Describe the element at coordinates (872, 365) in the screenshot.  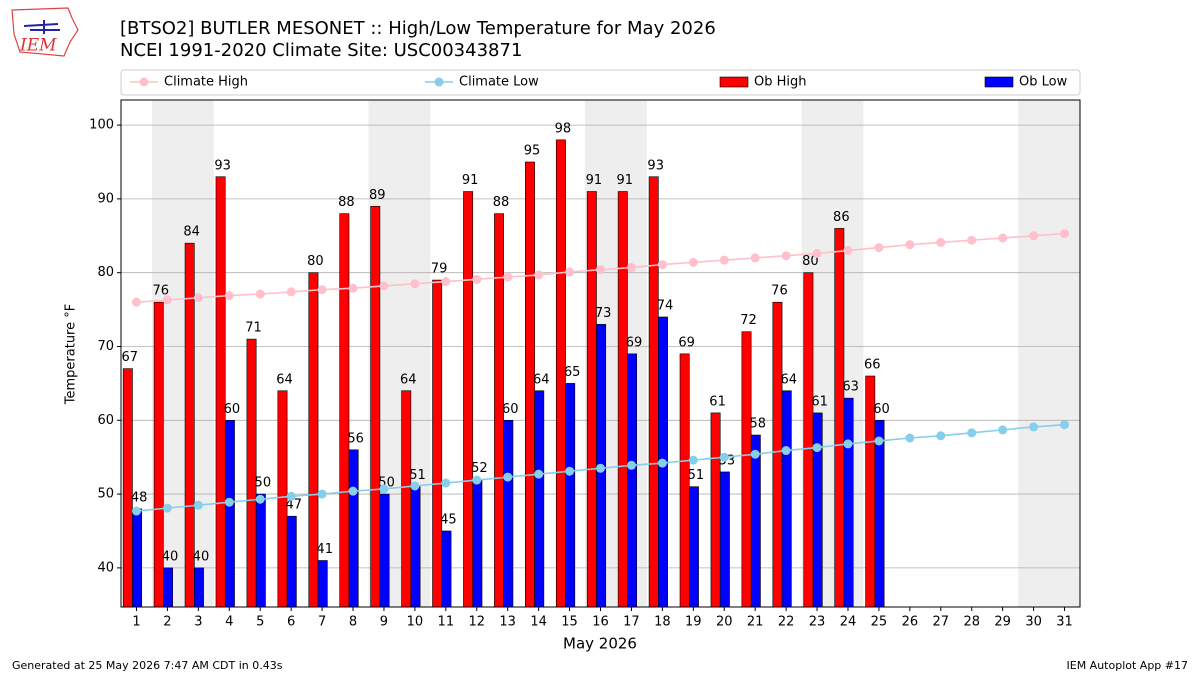
I see `data-label: 66` at that location.